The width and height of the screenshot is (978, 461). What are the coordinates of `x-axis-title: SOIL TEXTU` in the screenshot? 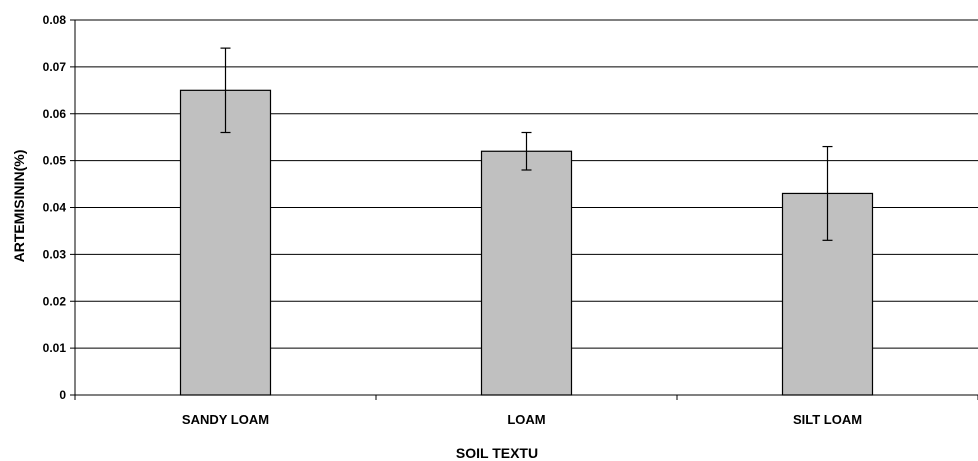 It's located at (497, 453).